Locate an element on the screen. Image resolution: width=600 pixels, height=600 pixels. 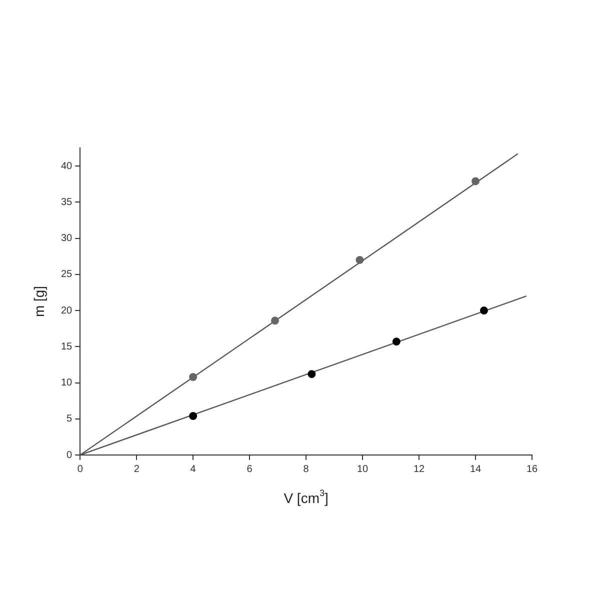
y-tick-label: 35 is located at coordinates (67, 202).